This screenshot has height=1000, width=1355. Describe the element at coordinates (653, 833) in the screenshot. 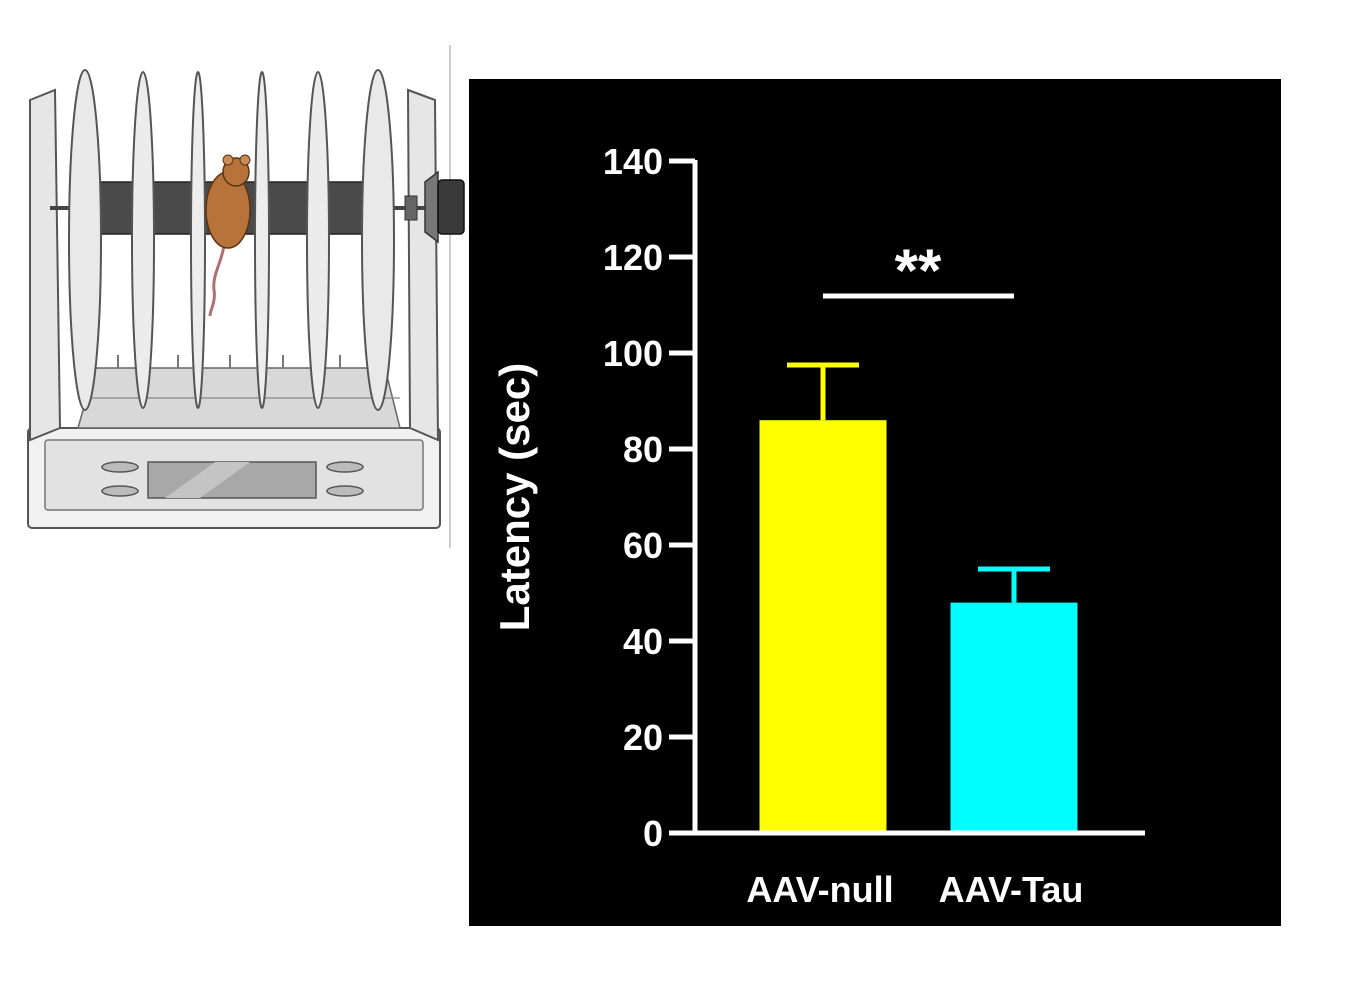

I see `y-tick-label: 0` at that location.